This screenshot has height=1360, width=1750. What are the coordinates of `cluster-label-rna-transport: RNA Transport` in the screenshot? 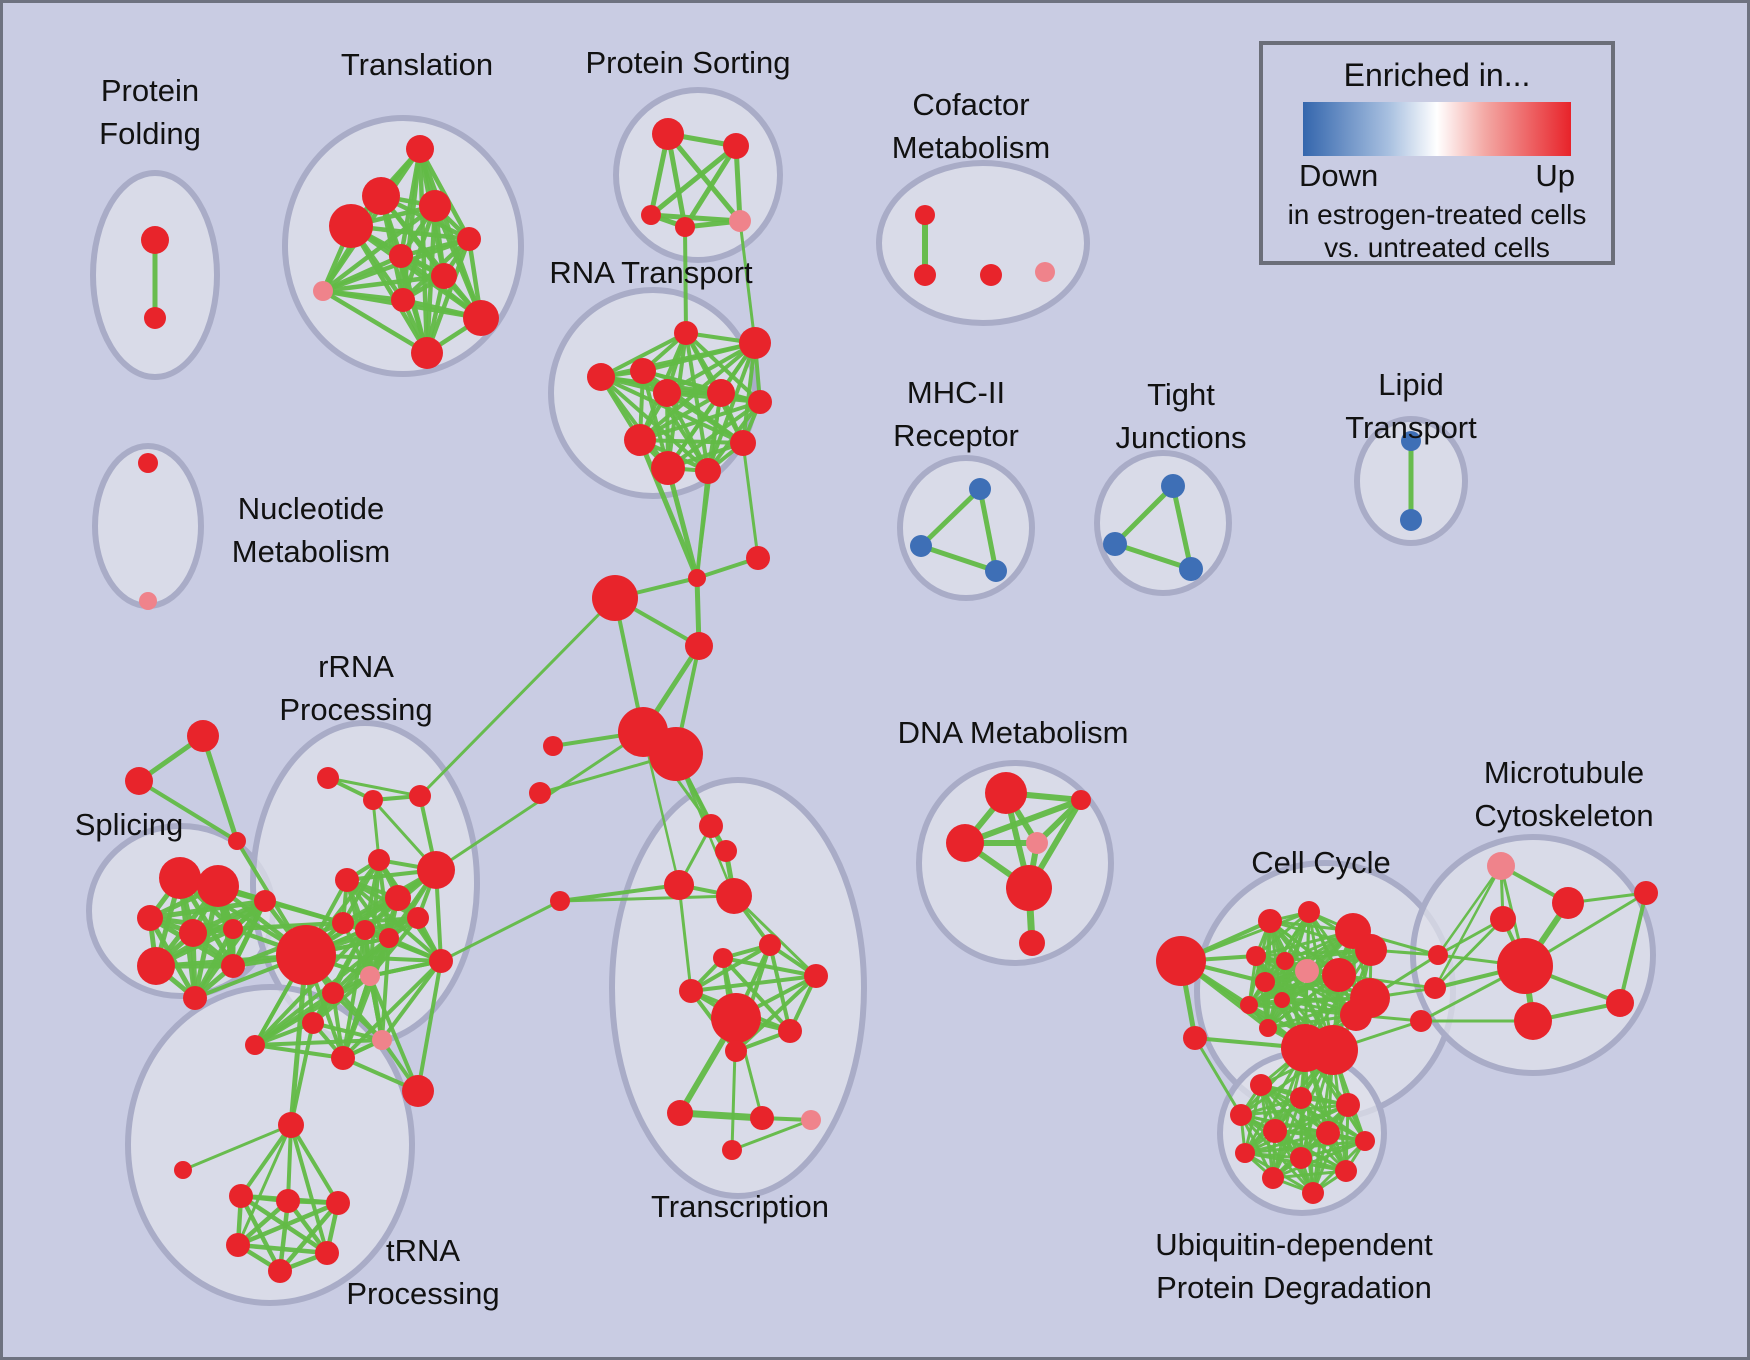 It's located at (651, 272).